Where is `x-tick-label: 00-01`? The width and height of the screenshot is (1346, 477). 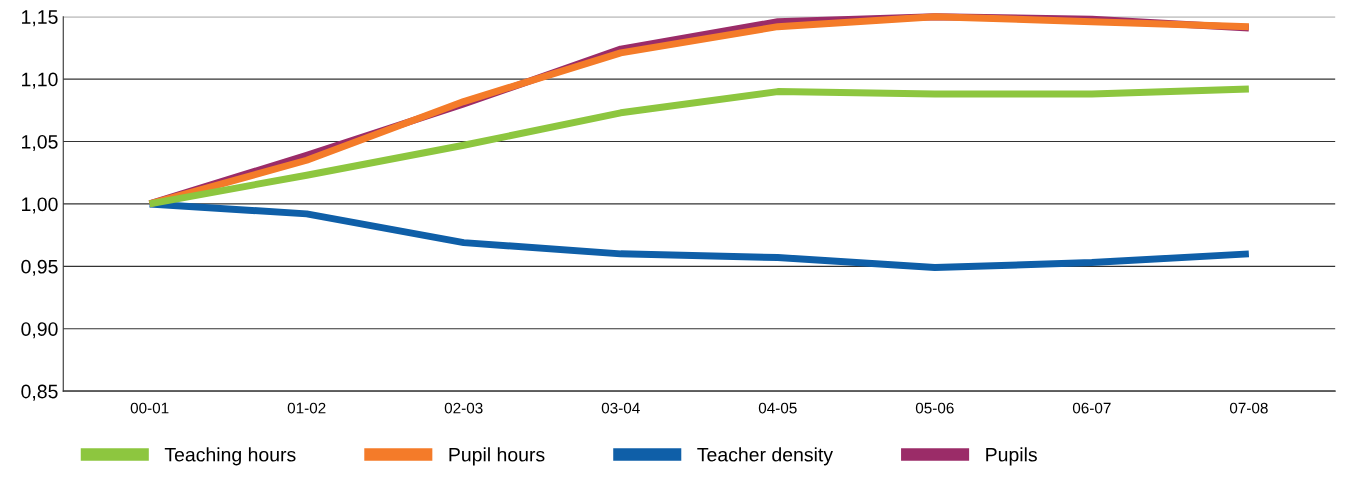
x-tick-label: 00-01 is located at coordinates (149, 408).